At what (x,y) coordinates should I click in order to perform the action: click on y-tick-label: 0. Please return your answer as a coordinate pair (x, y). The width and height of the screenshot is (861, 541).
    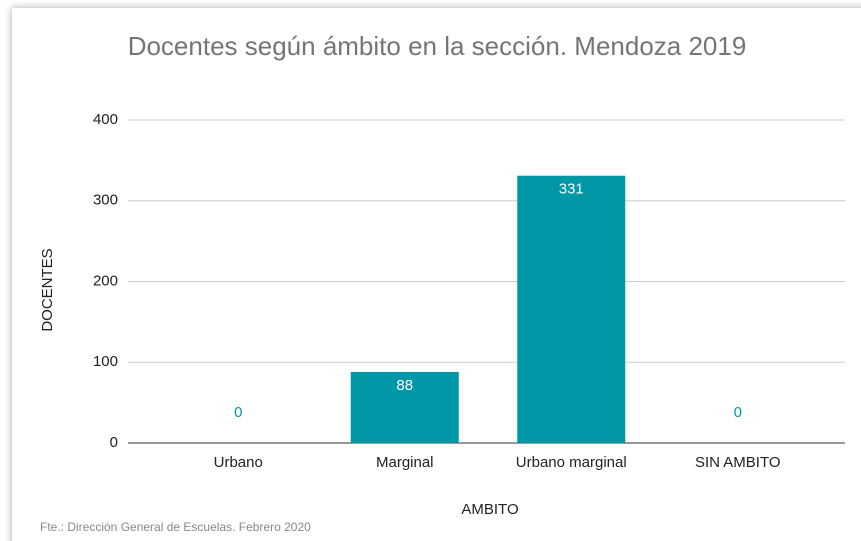
    Looking at the image, I should click on (114, 442).